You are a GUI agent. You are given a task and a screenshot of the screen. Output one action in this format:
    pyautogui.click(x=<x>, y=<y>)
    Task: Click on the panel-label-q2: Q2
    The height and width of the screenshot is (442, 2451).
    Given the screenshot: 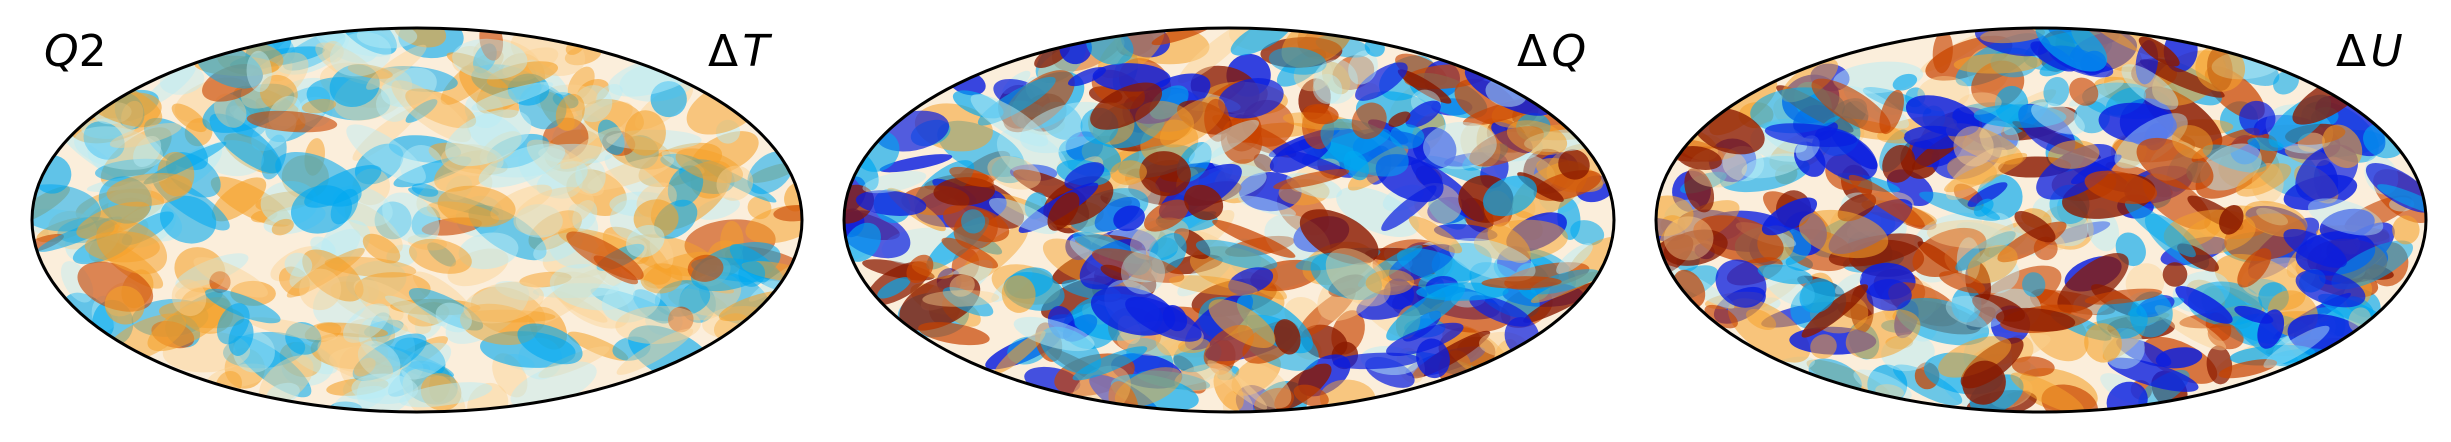 What is the action you would take?
    pyautogui.click(x=75, y=52)
    